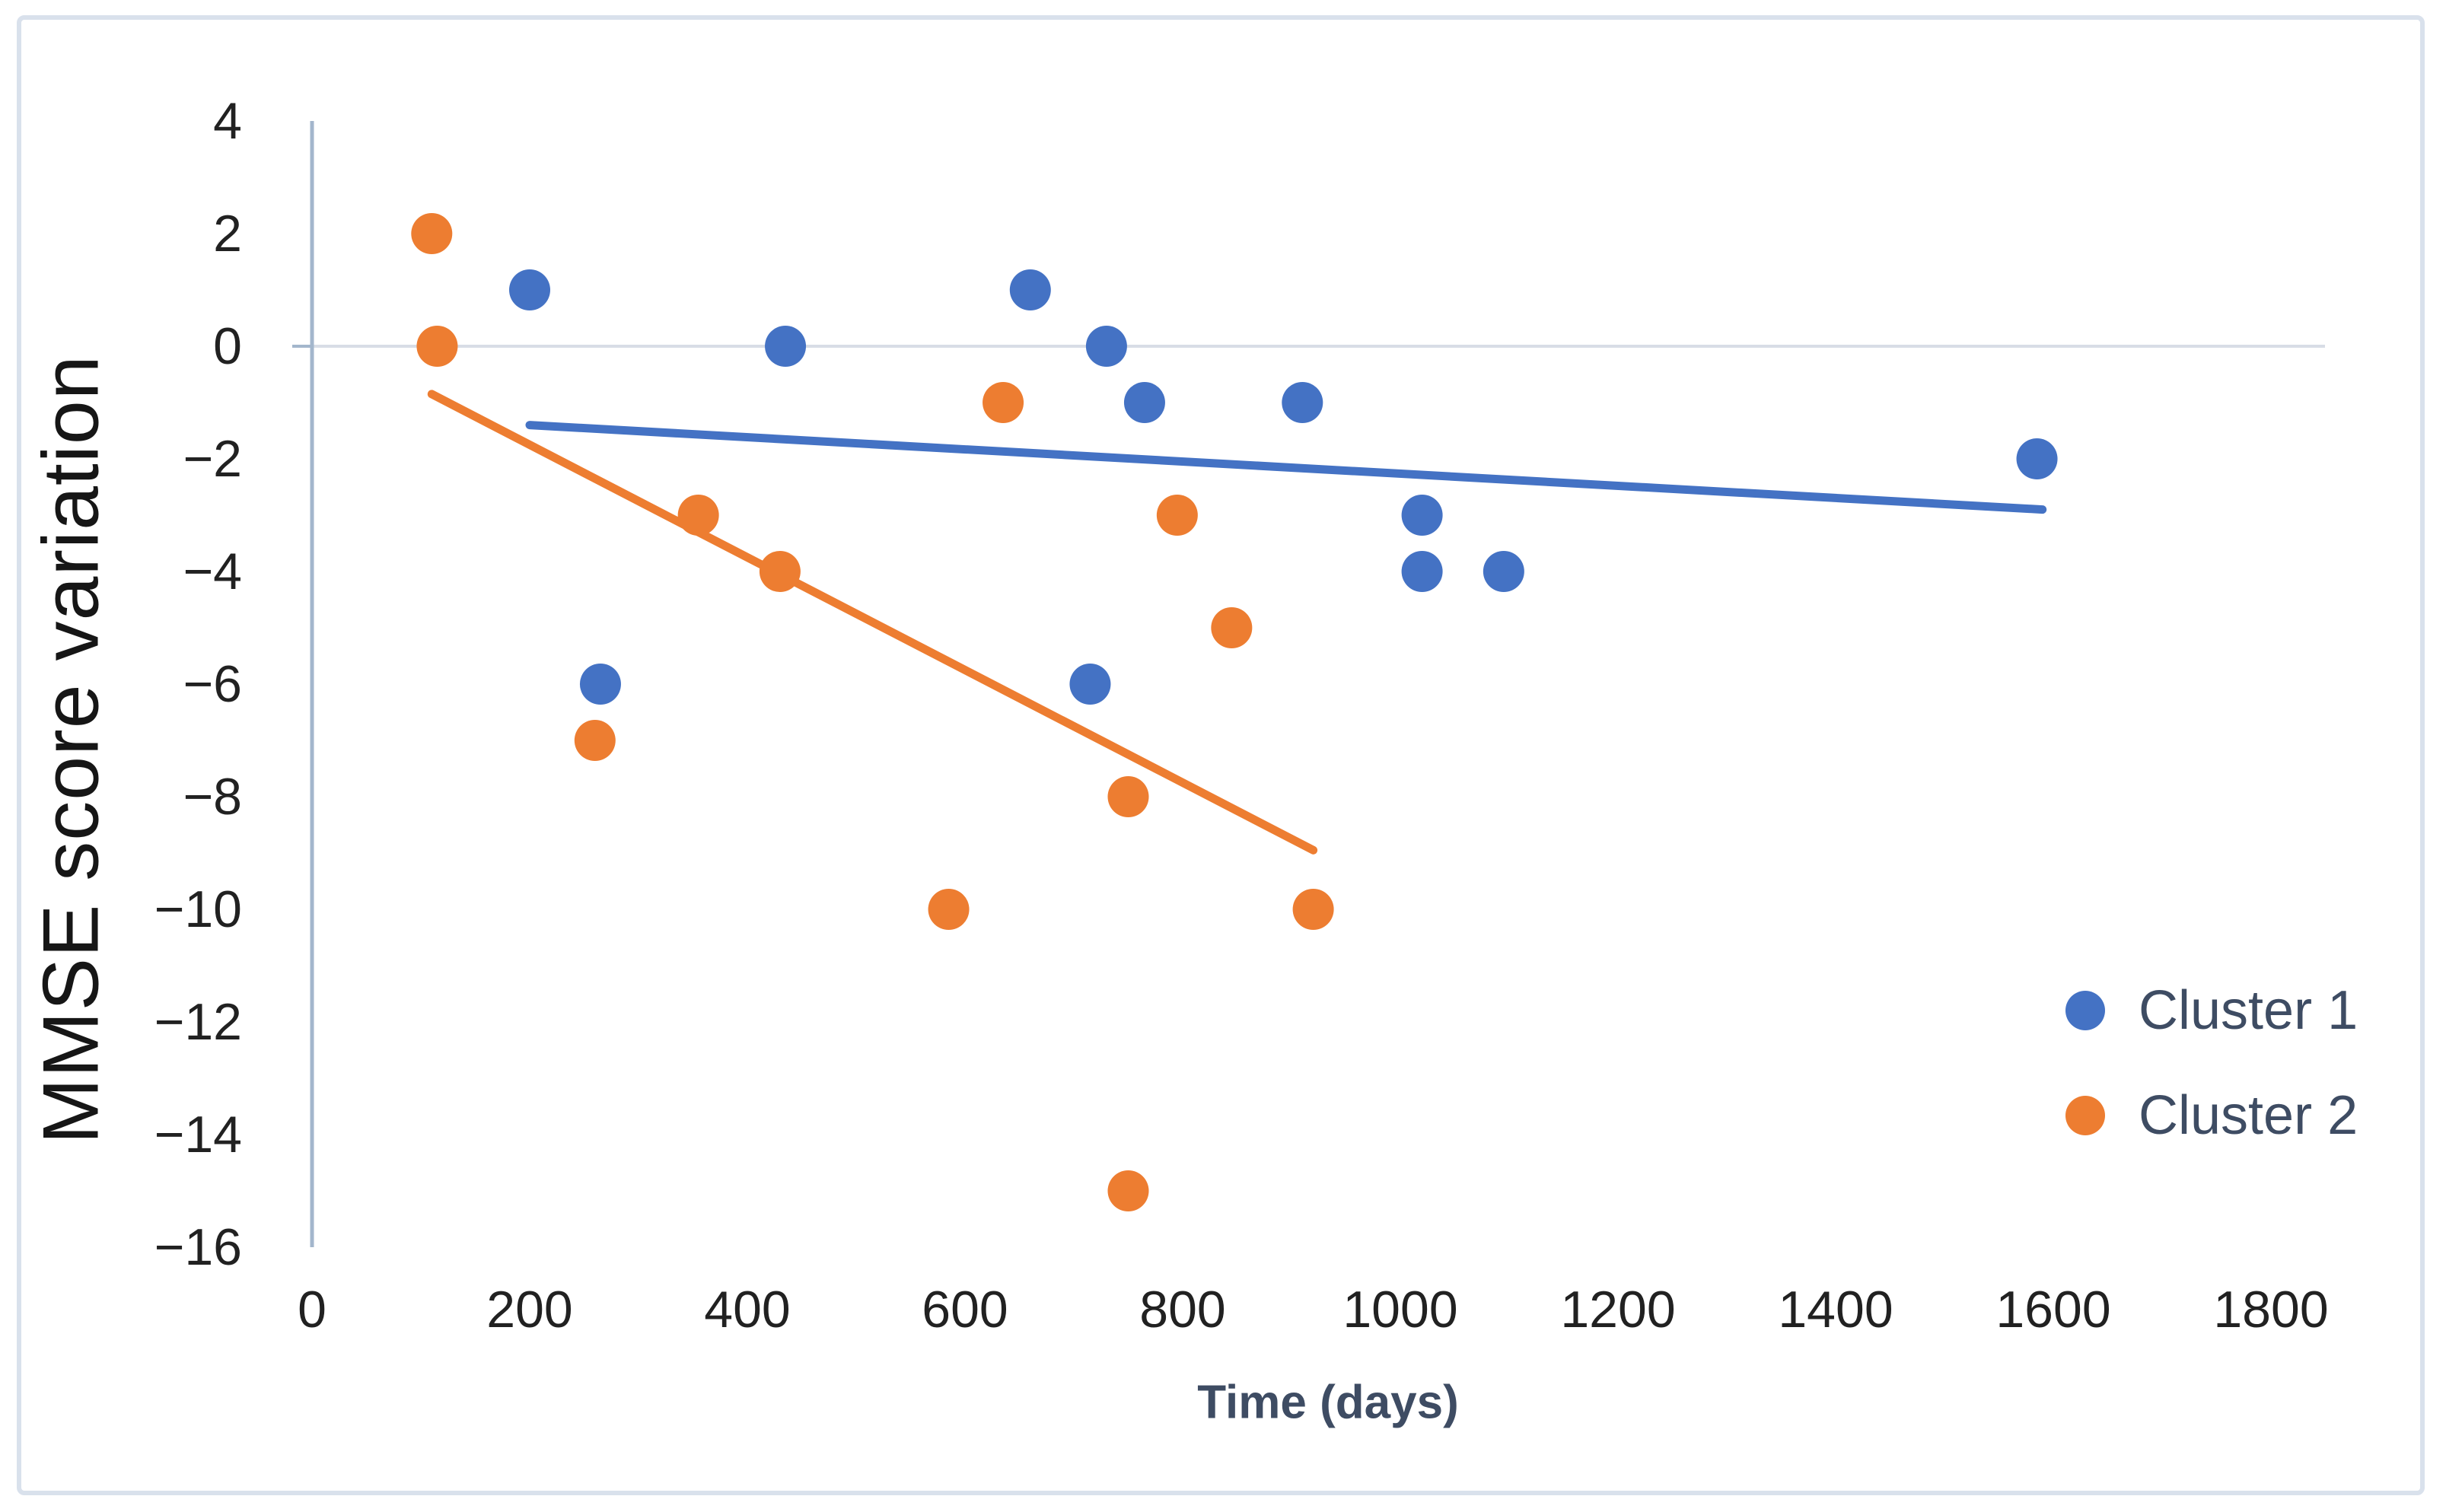  Describe the element at coordinates (1286, 467) in the screenshot. I see `cluster-1-trendline` at that location.